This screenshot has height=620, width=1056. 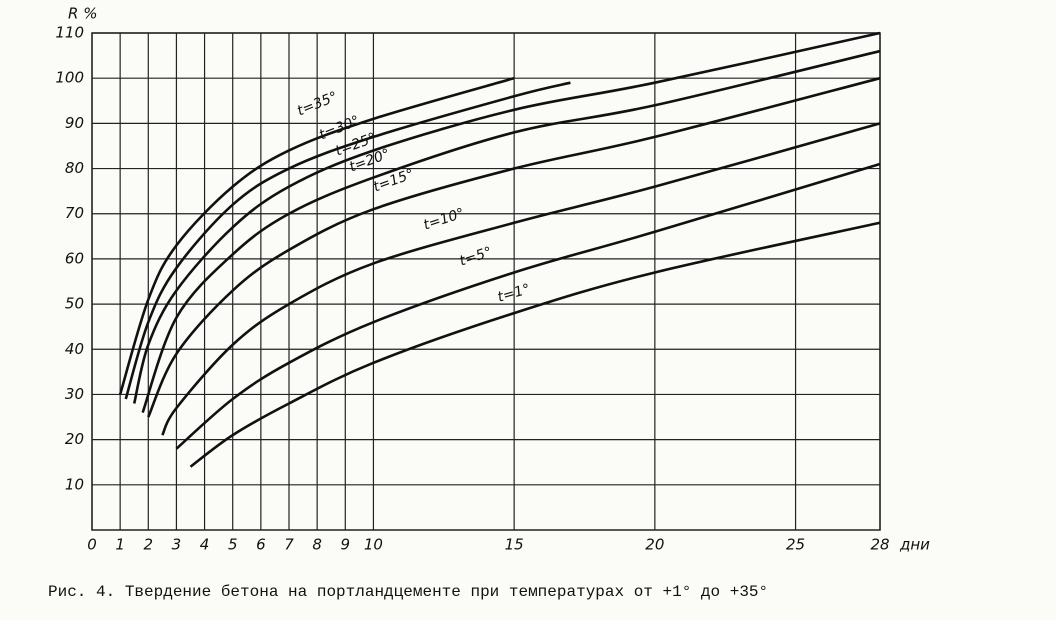 What do you see at coordinates (205, 545) in the screenshot?
I see `x-tick-label: 4` at bounding box center [205, 545].